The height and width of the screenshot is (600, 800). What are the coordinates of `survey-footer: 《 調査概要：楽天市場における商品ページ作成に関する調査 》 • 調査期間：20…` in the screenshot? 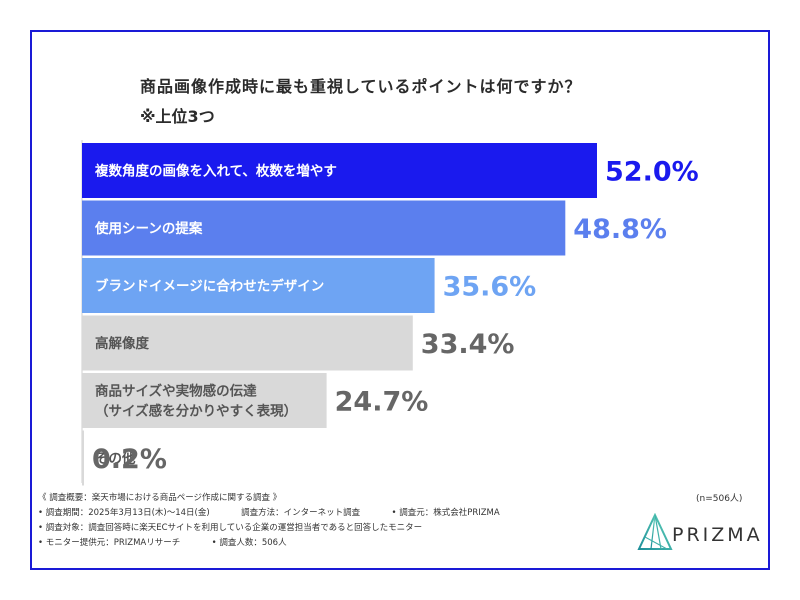 It's located at (318, 521).